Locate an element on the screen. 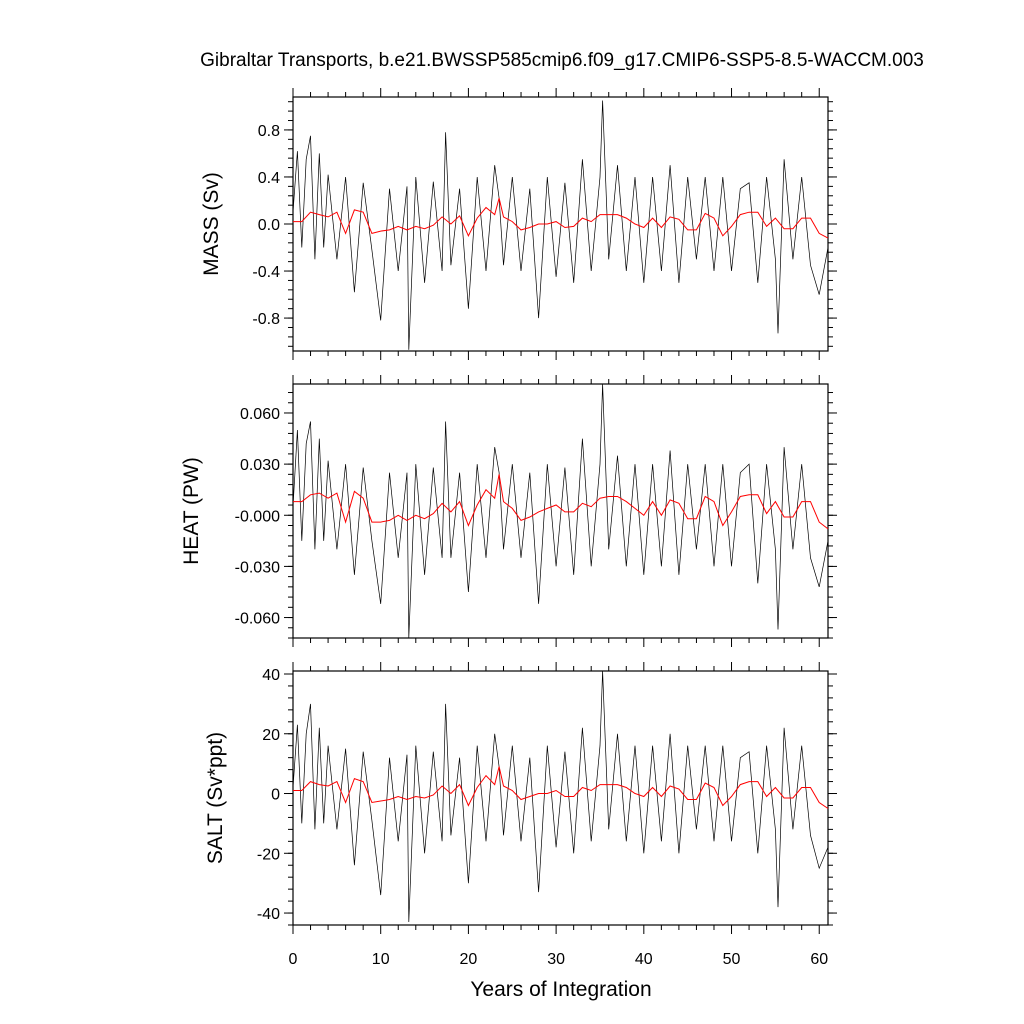  y-tick-label: 0.0 is located at coordinates (269, 225).